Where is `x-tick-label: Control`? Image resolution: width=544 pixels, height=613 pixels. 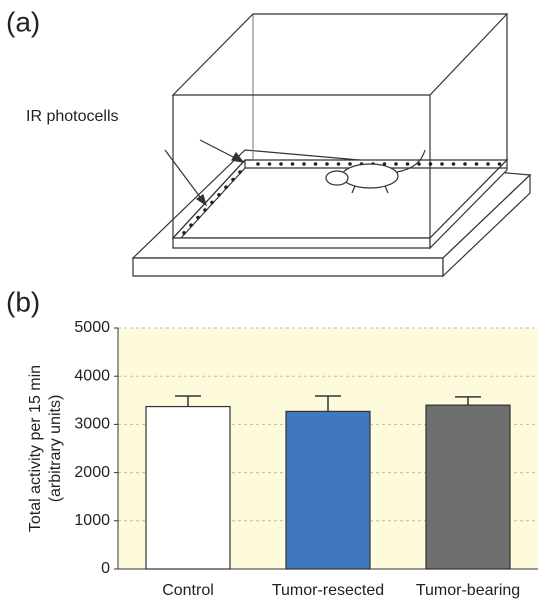
x-tick-label: Control is located at coordinates (188, 590).